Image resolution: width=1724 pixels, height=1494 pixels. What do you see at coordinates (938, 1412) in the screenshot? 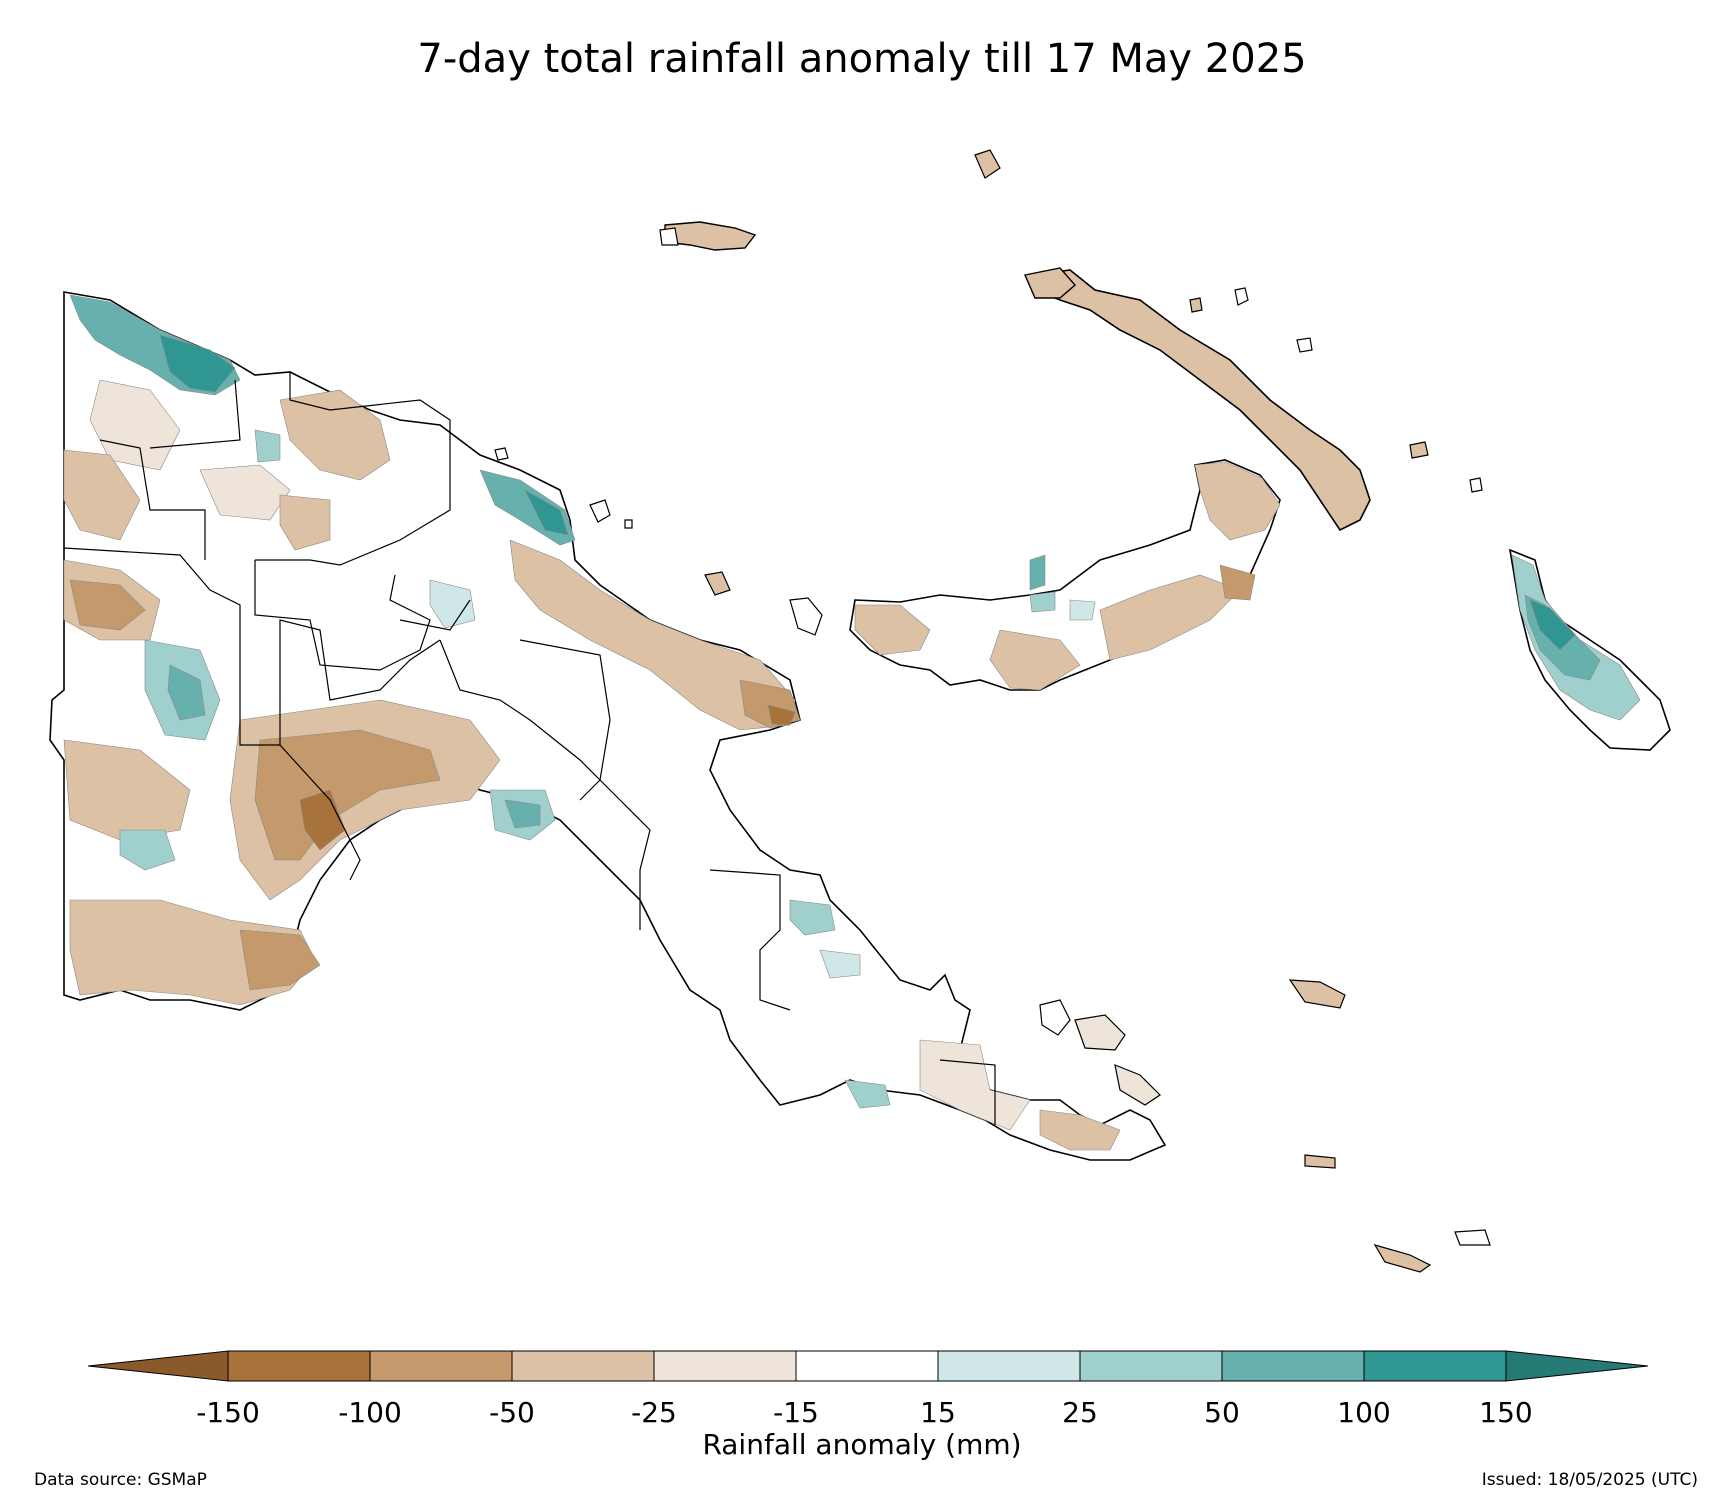
I see `colorbar-tick-label: 15` at bounding box center [938, 1412].